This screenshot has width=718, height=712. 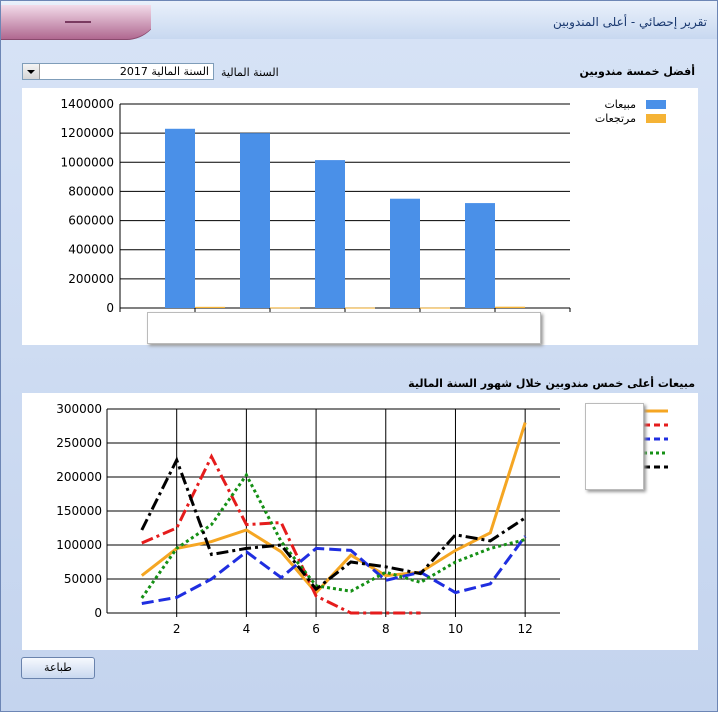 I want to click on line-y-tick-label: 150000, so click(x=79, y=511).